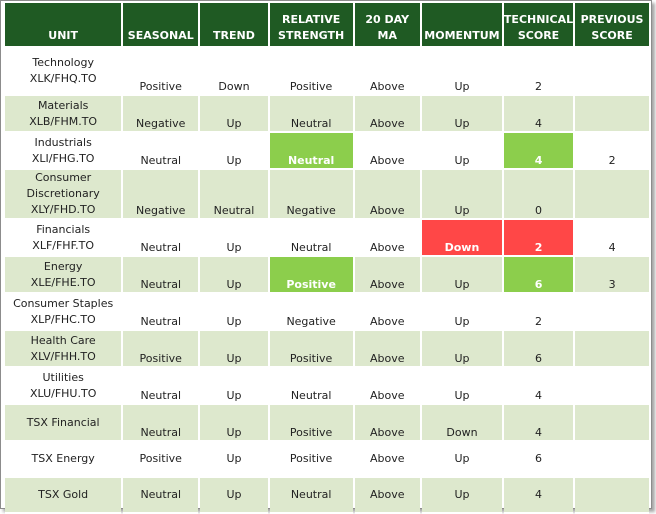 This screenshot has width=656, height=514. Describe the element at coordinates (311, 195) in the screenshot. I see `relative-strength-cell: Negative` at that location.